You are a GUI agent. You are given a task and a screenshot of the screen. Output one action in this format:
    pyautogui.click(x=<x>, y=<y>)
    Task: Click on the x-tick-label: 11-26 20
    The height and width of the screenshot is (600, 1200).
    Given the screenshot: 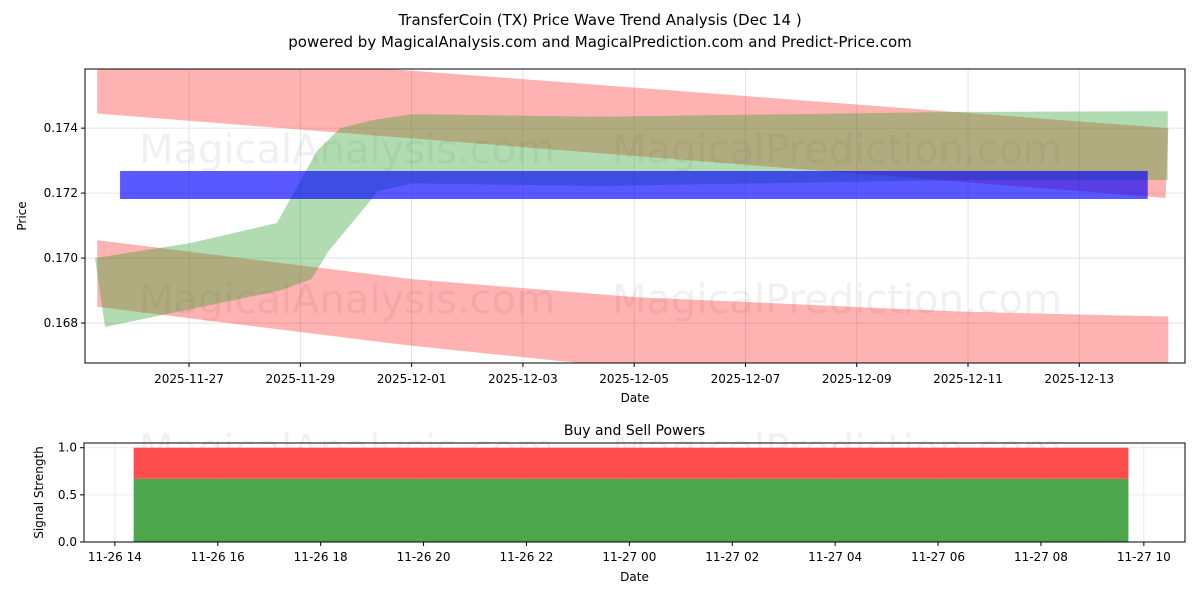 What is the action you would take?
    pyautogui.click(x=424, y=557)
    